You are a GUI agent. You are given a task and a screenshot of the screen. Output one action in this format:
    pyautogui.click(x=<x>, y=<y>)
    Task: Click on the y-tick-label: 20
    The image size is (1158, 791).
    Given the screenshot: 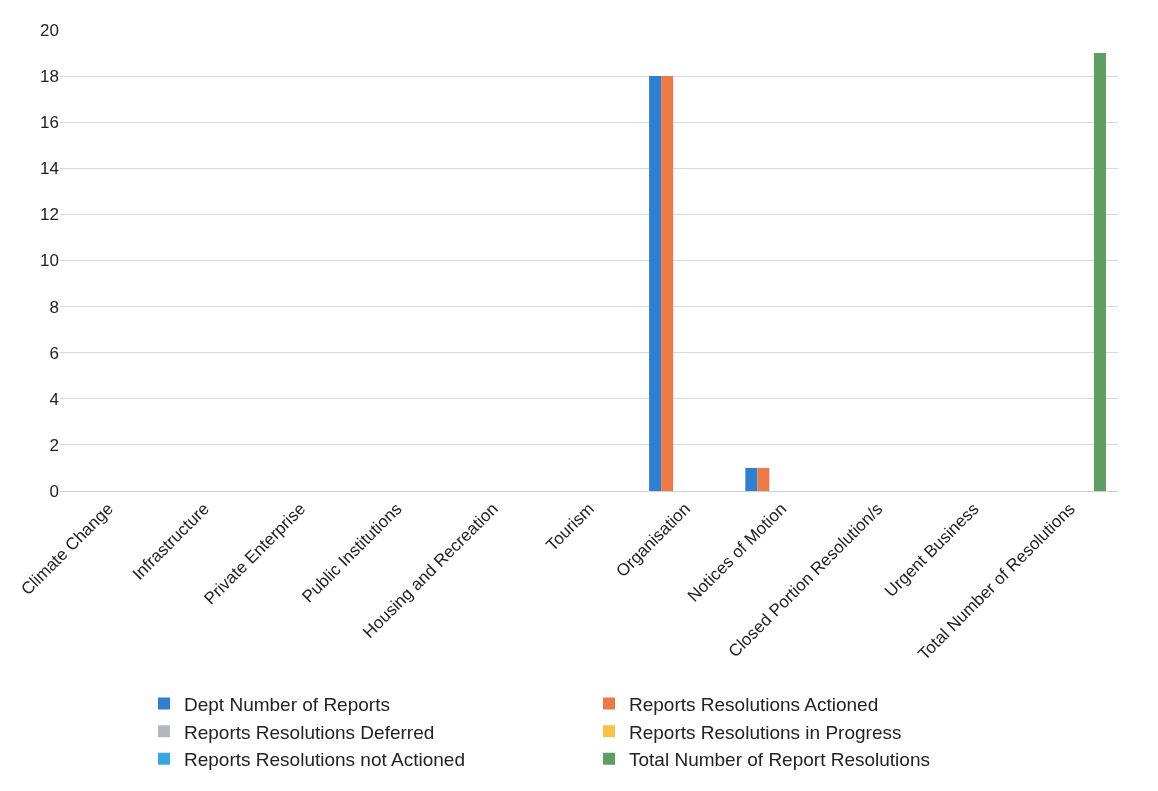 What is the action you would take?
    pyautogui.click(x=49, y=30)
    